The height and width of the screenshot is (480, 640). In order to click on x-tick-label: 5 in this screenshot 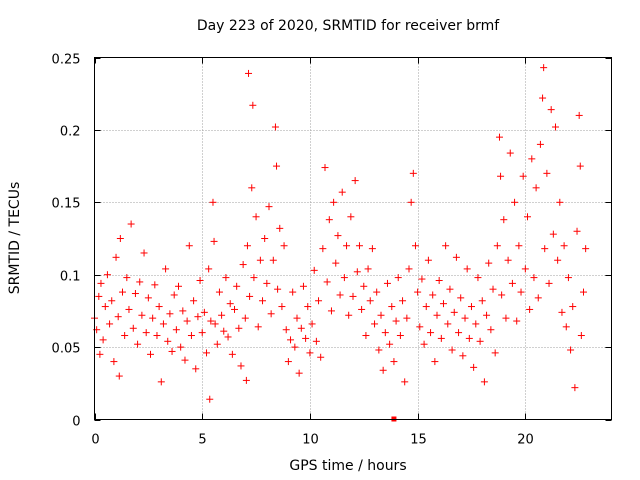, I will do `click(202, 440)`.